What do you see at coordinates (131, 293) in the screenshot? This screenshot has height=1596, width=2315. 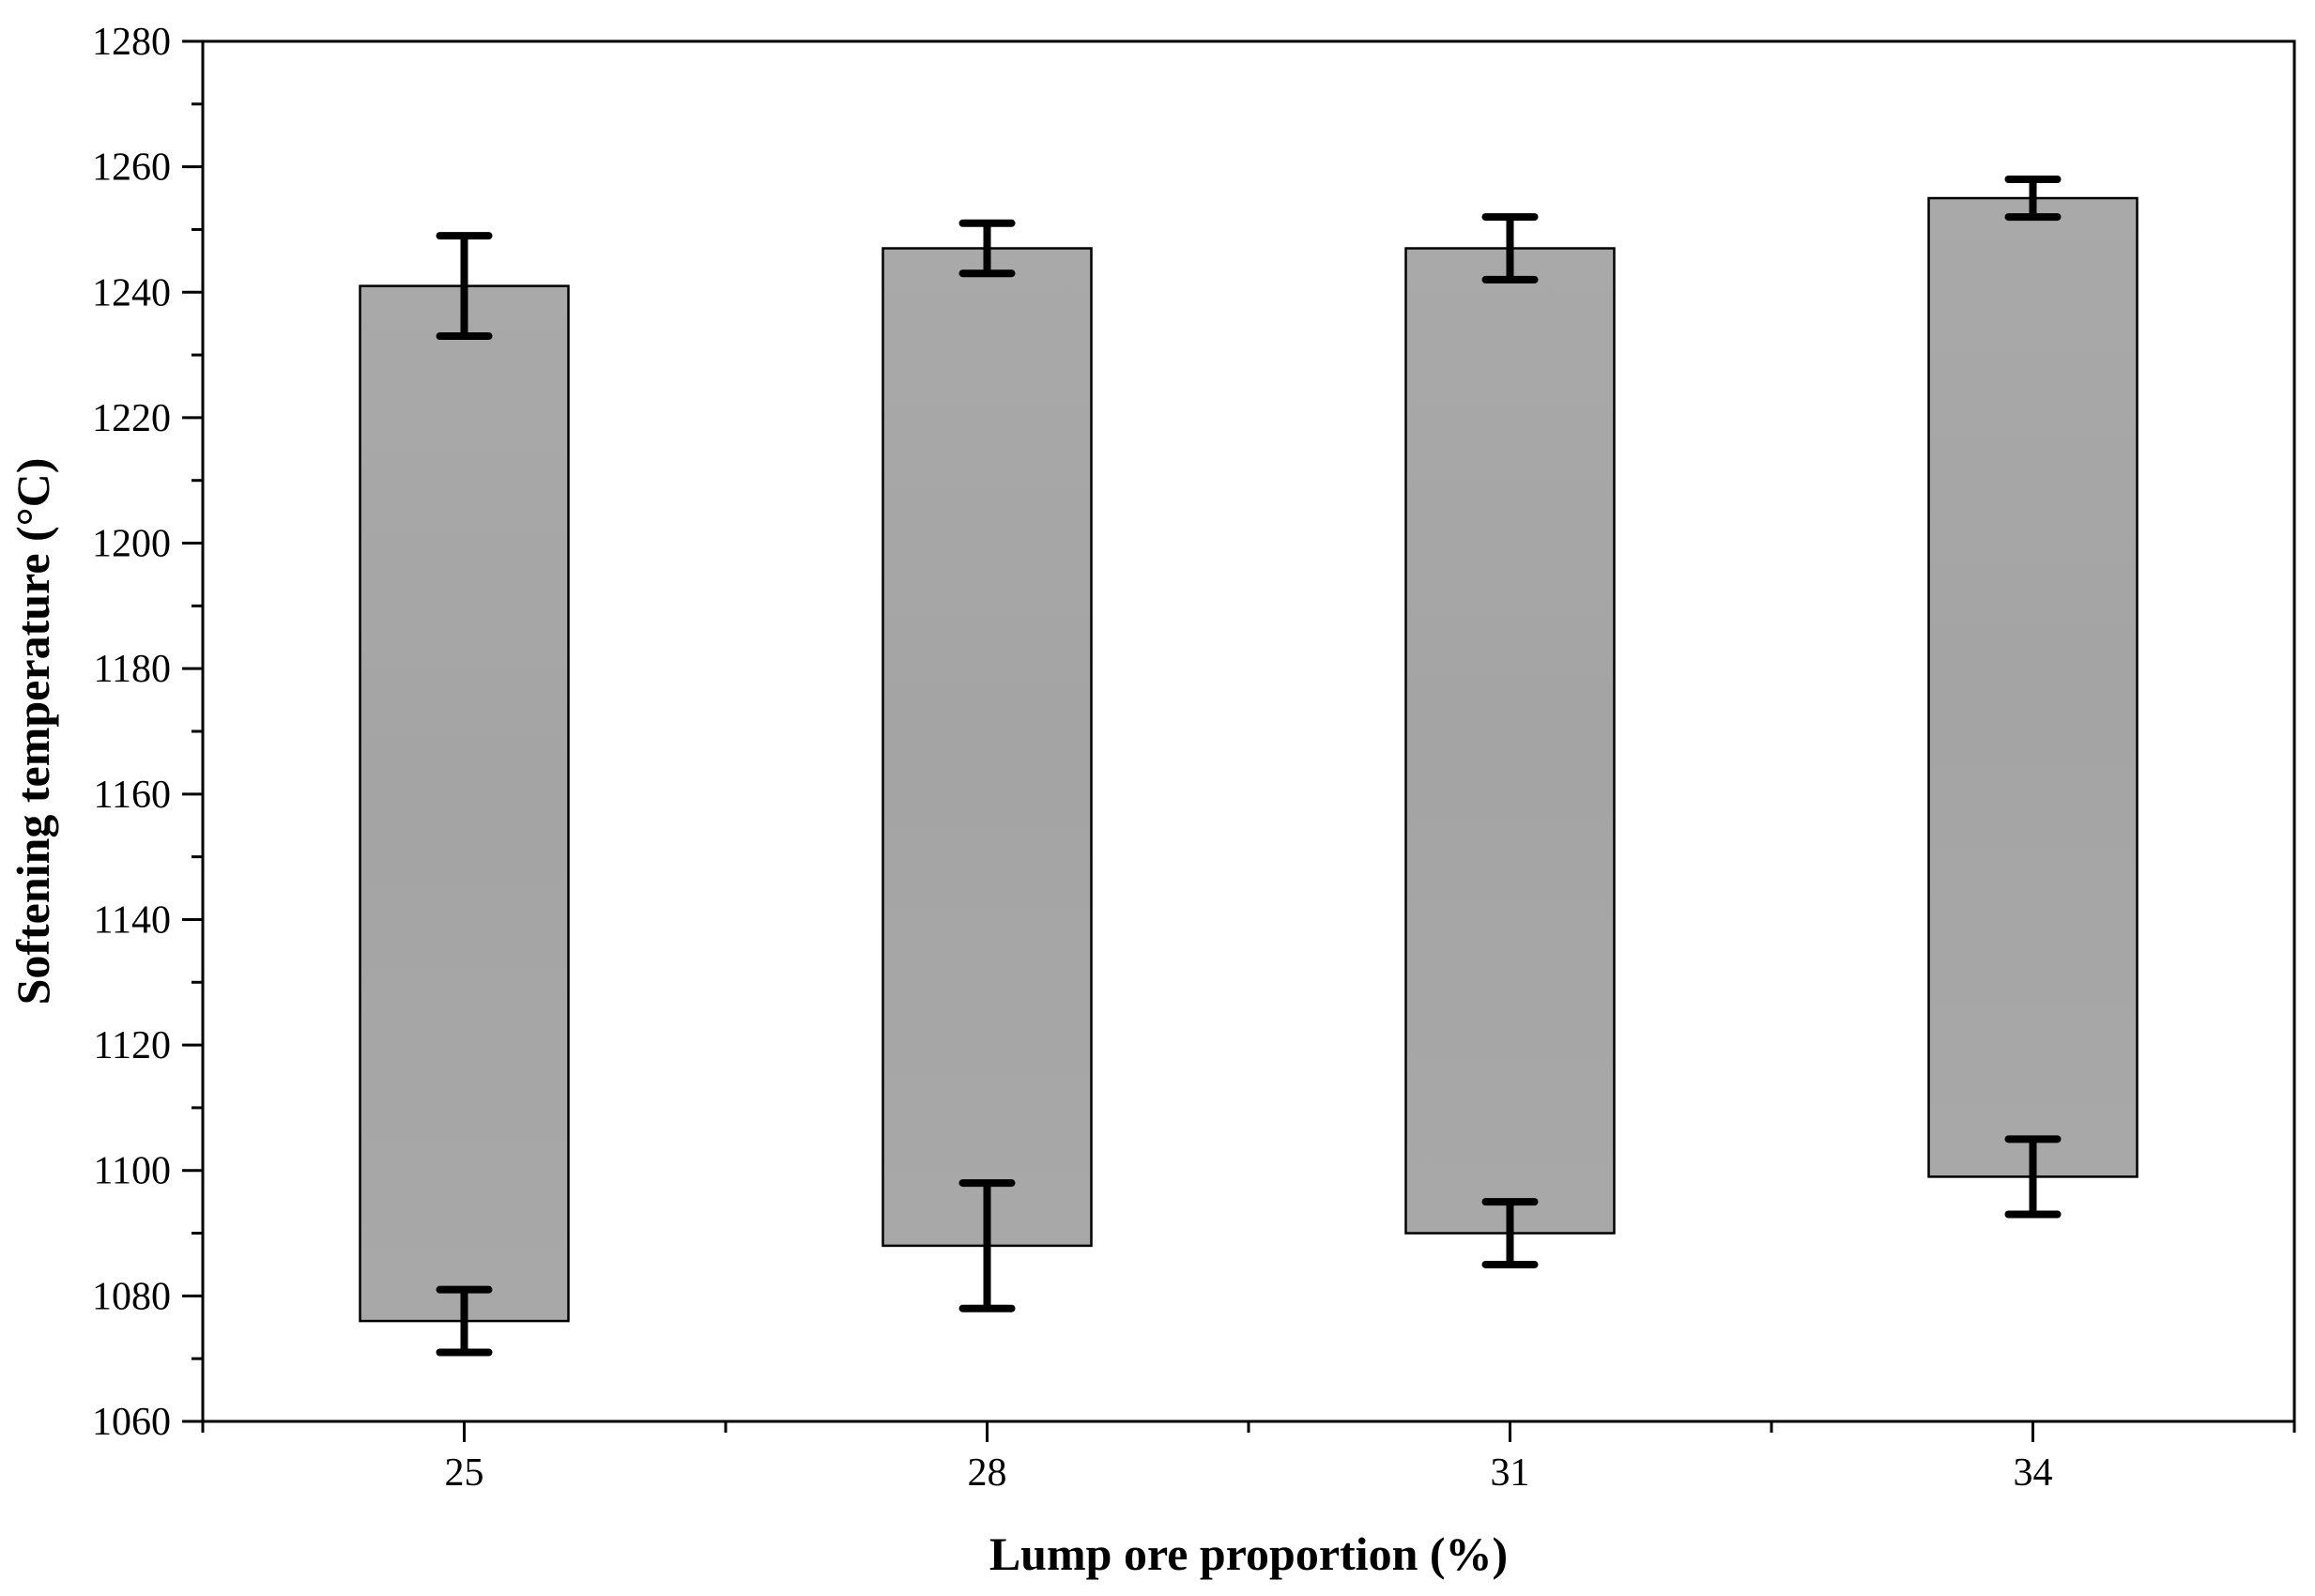 I see `y-tick-label: 1240` at bounding box center [131, 293].